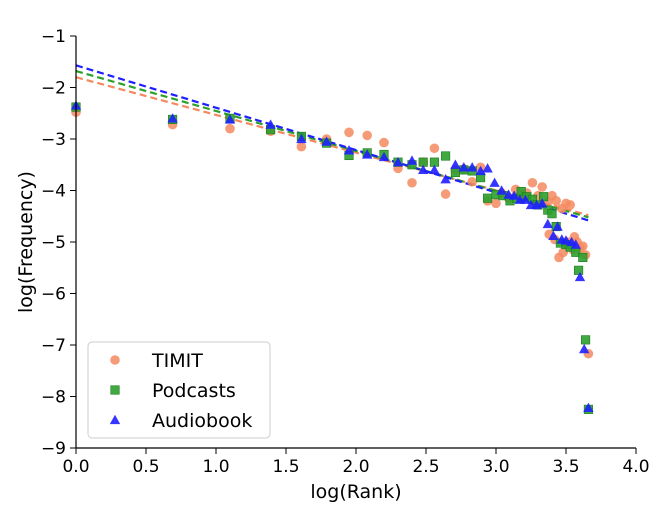 This screenshot has width=659, height=515. Describe the element at coordinates (425, 467) in the screenshot. I see `x-tick-label: 2.5` at that location.